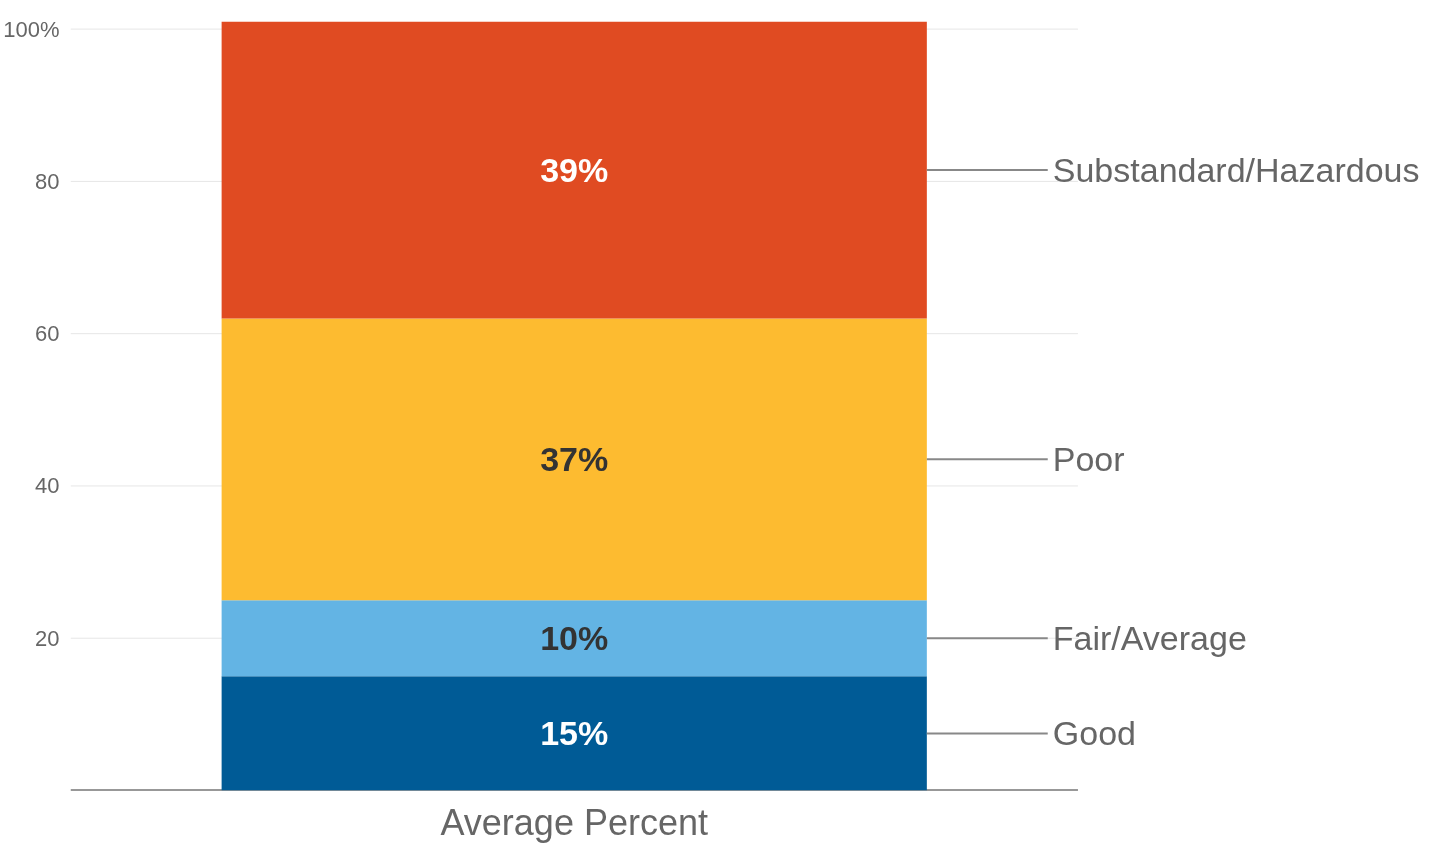 This screenshot has height=858, width=1440. I want to click on data-label: 10%, so click(574, 638).